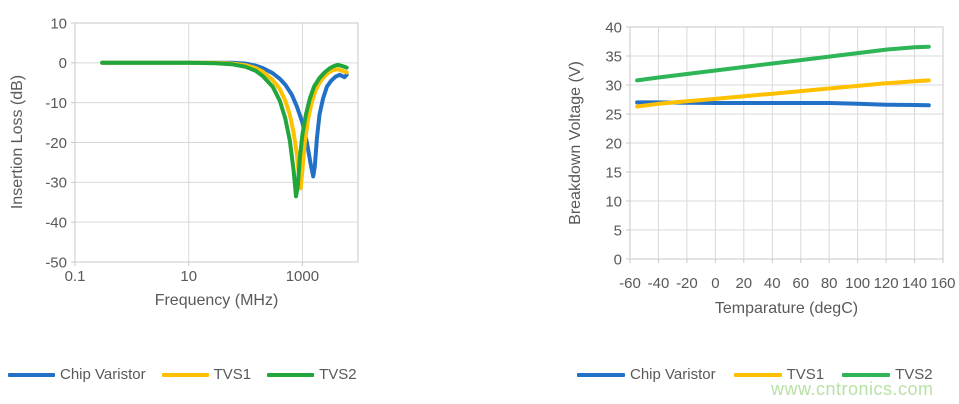 This screenshot has height=404, width=959. Describe the element at coordinates (56, 183) in the screenshot. I see `y-tick-label: -30` at that location.